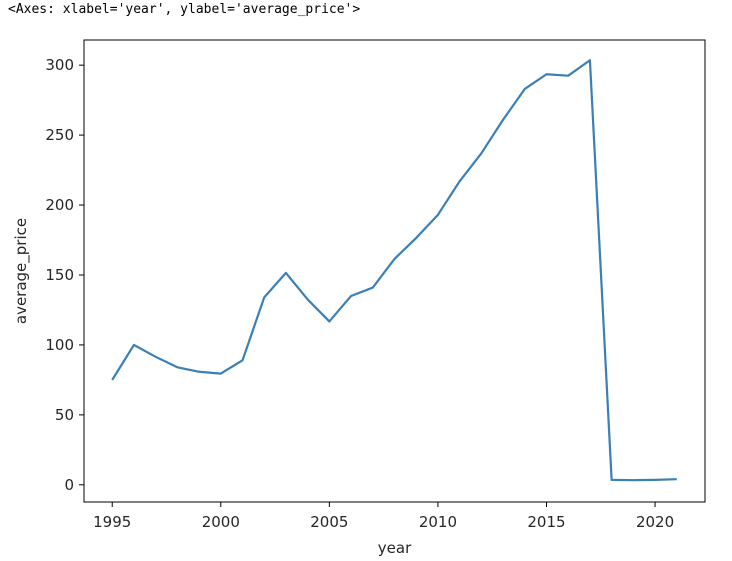 This screenshot has width=732, height=561. I want to click on x-tick-label: 2010, so click(438, 522).